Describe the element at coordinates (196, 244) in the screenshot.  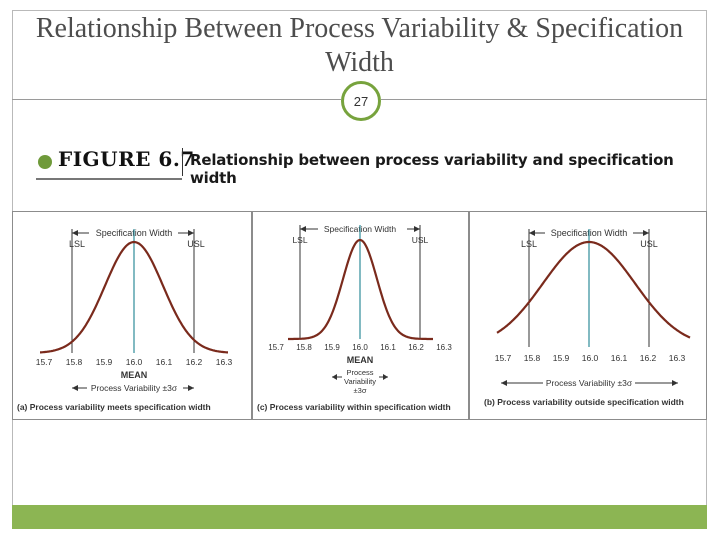
I see `usl-label: USL` at that location.